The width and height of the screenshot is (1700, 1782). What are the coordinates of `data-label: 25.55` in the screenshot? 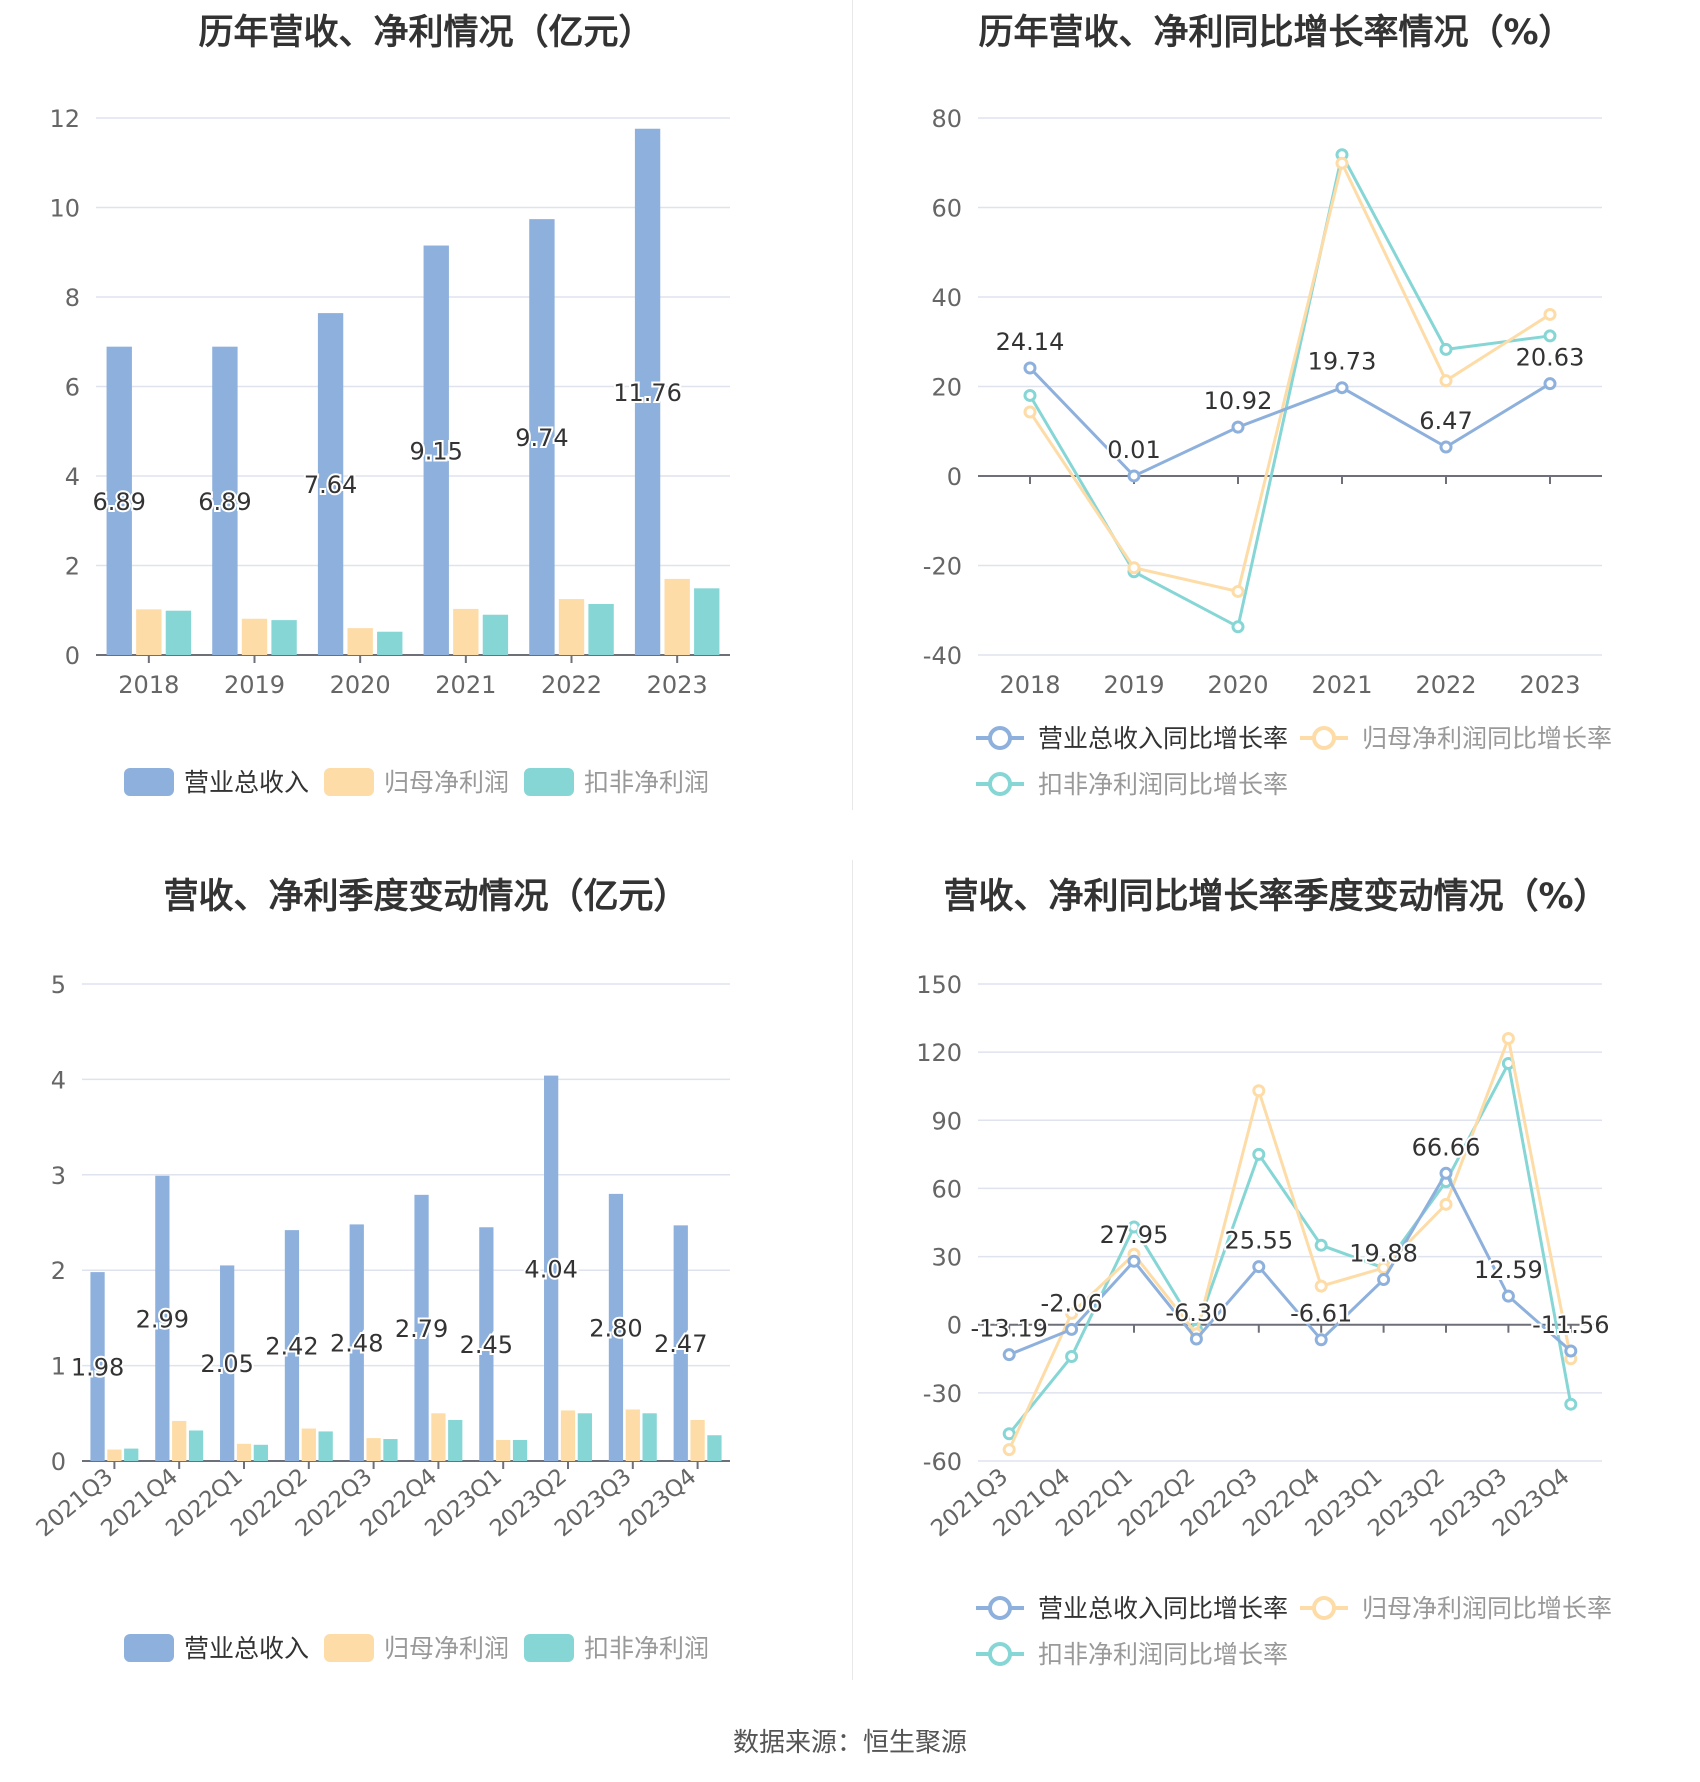 It's located at (1258, 1241).